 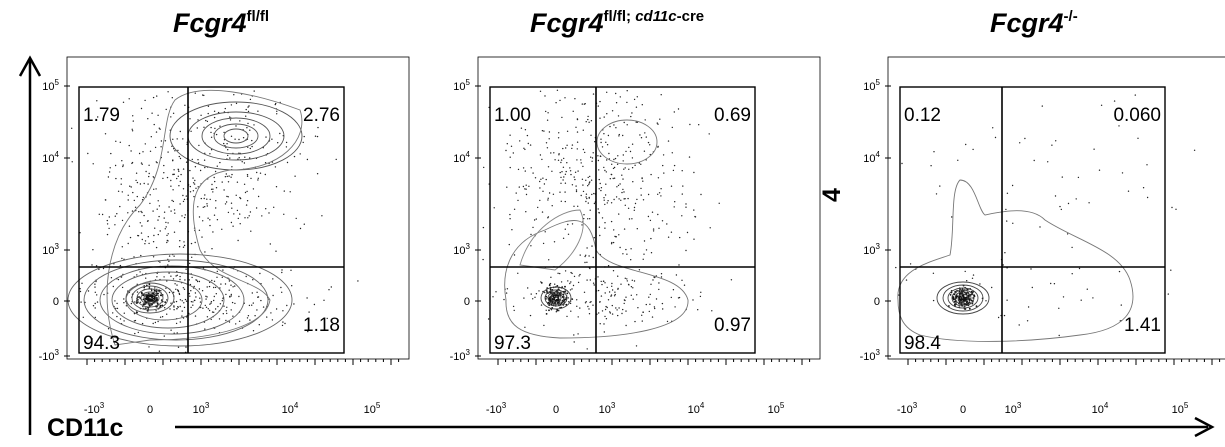 What do you see at coordinates (871, 249) in the screenshot?
I see `y-tick-label: 10³` at bounding box center [871, 249].